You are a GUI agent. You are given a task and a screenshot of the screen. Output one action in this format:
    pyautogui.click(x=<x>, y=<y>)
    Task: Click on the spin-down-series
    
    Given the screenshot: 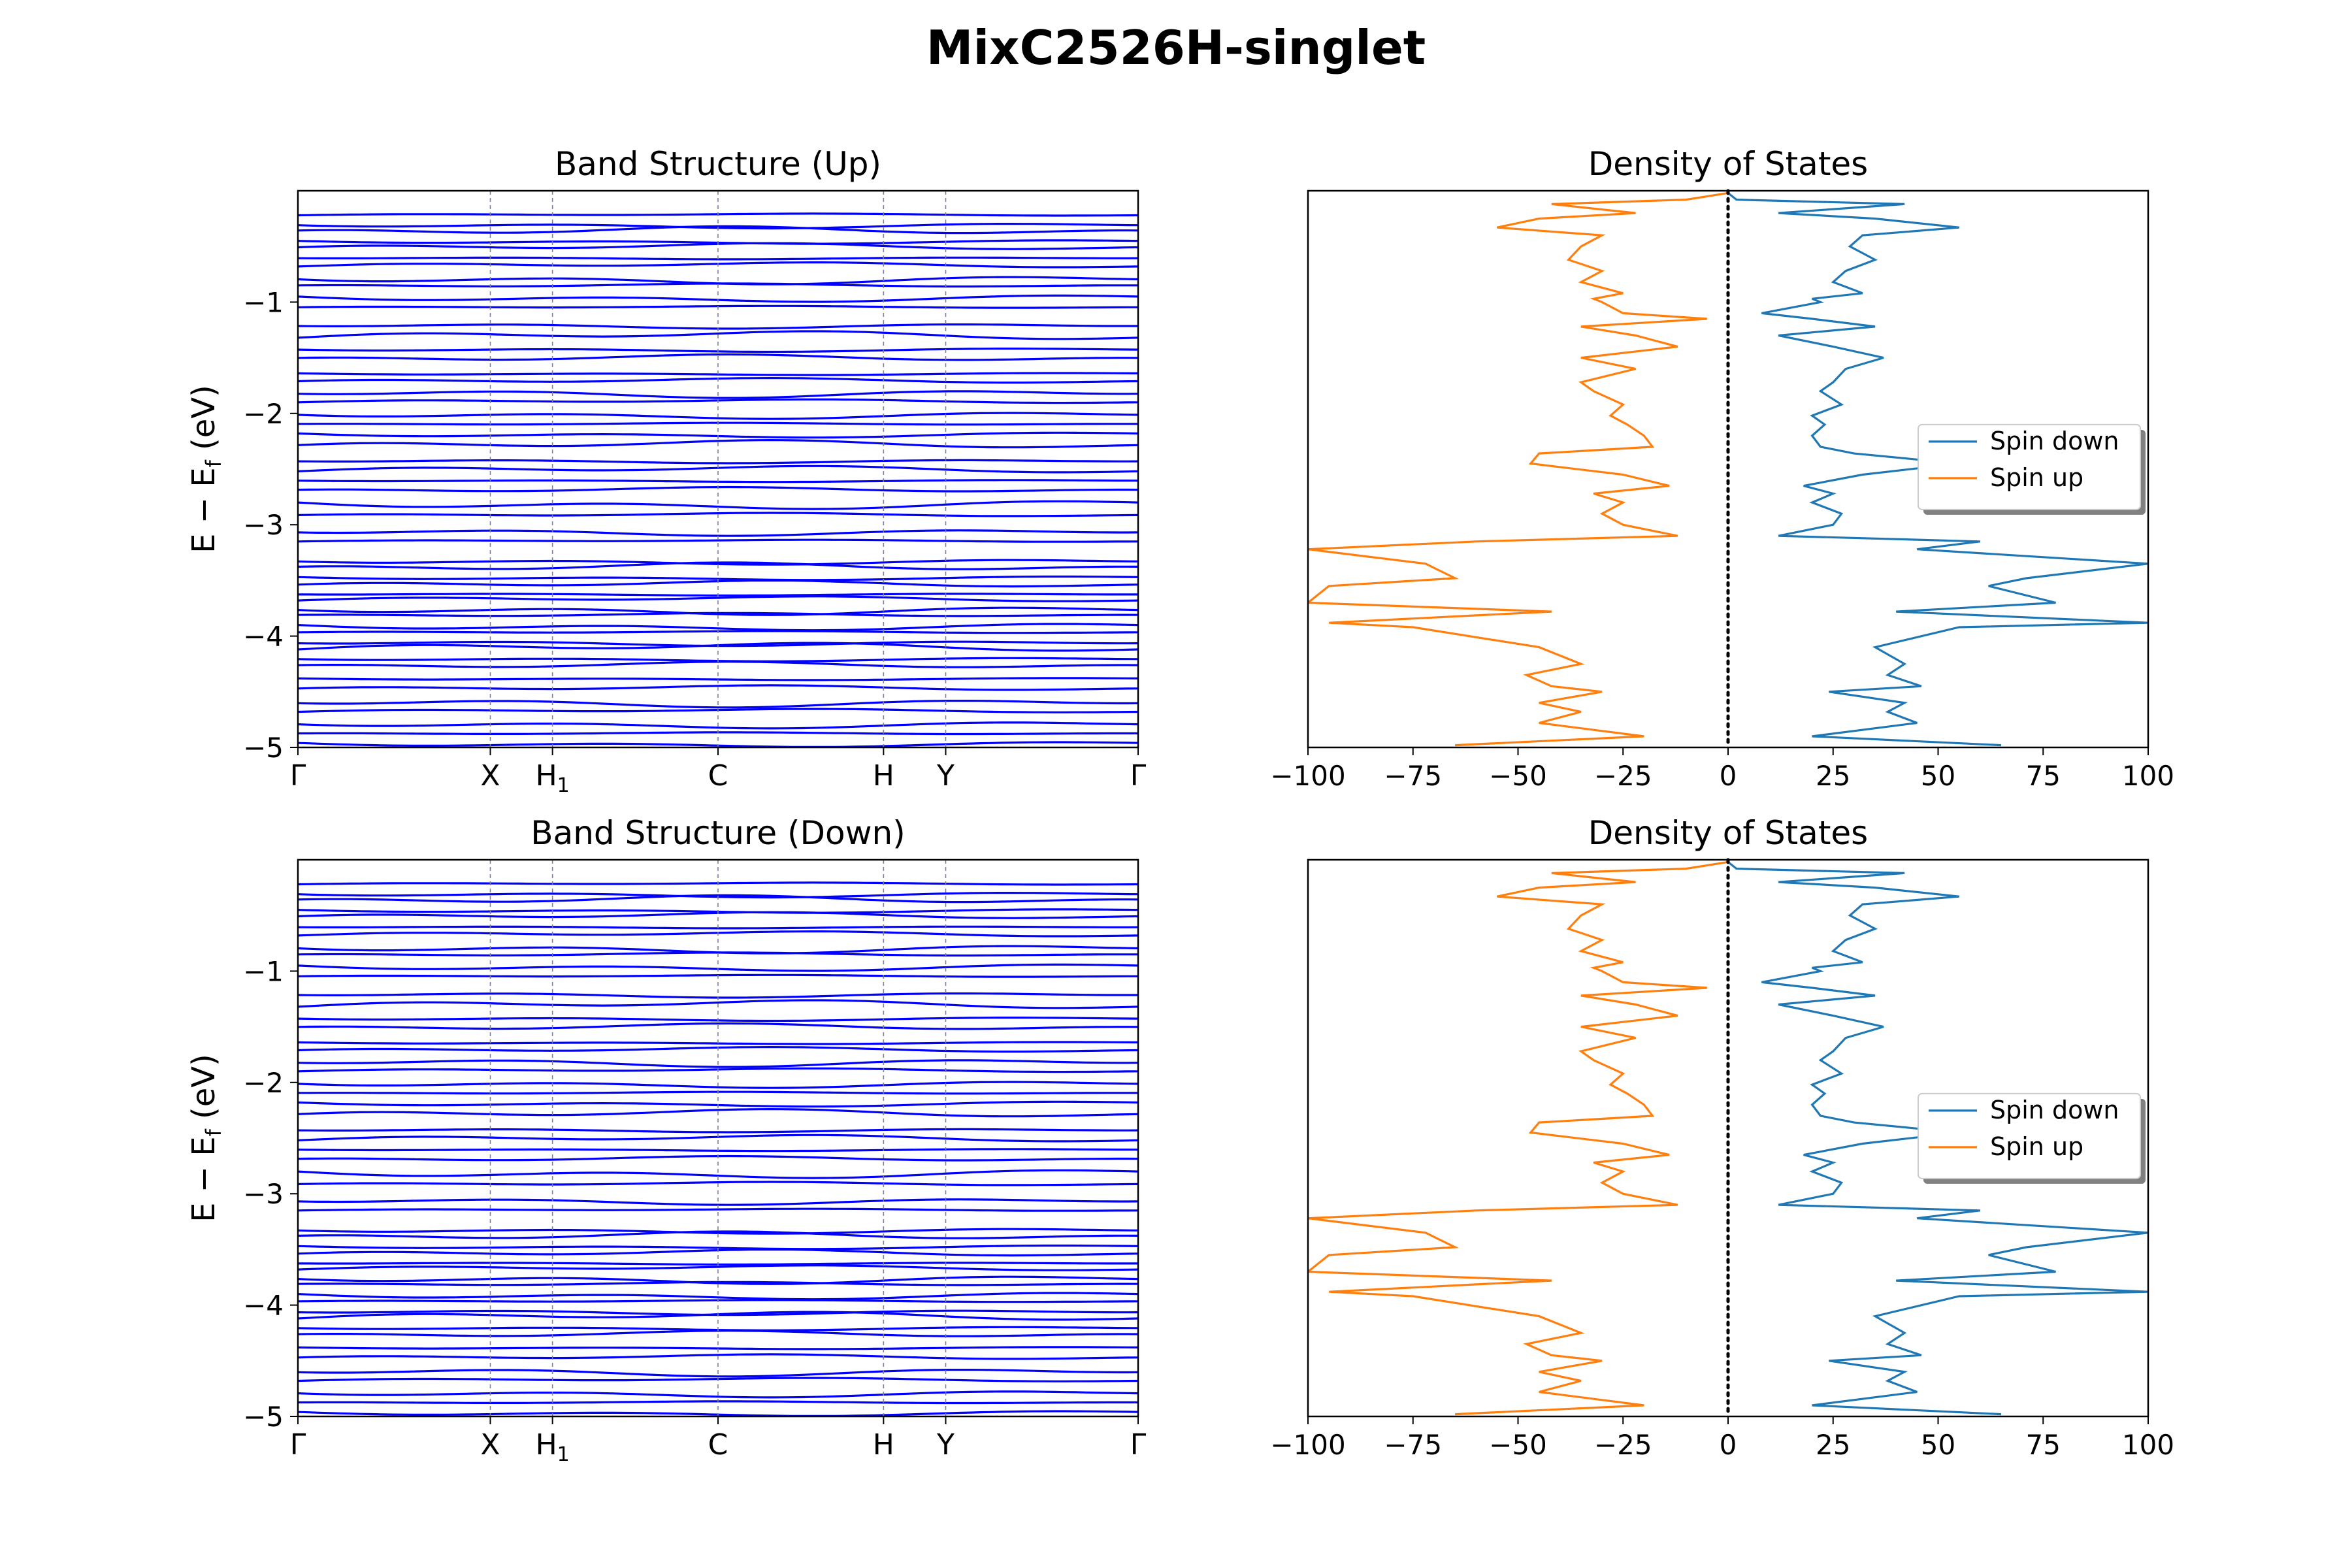 What is the action you would take?
    pyautogui.click(x=1937, y=1138)
    